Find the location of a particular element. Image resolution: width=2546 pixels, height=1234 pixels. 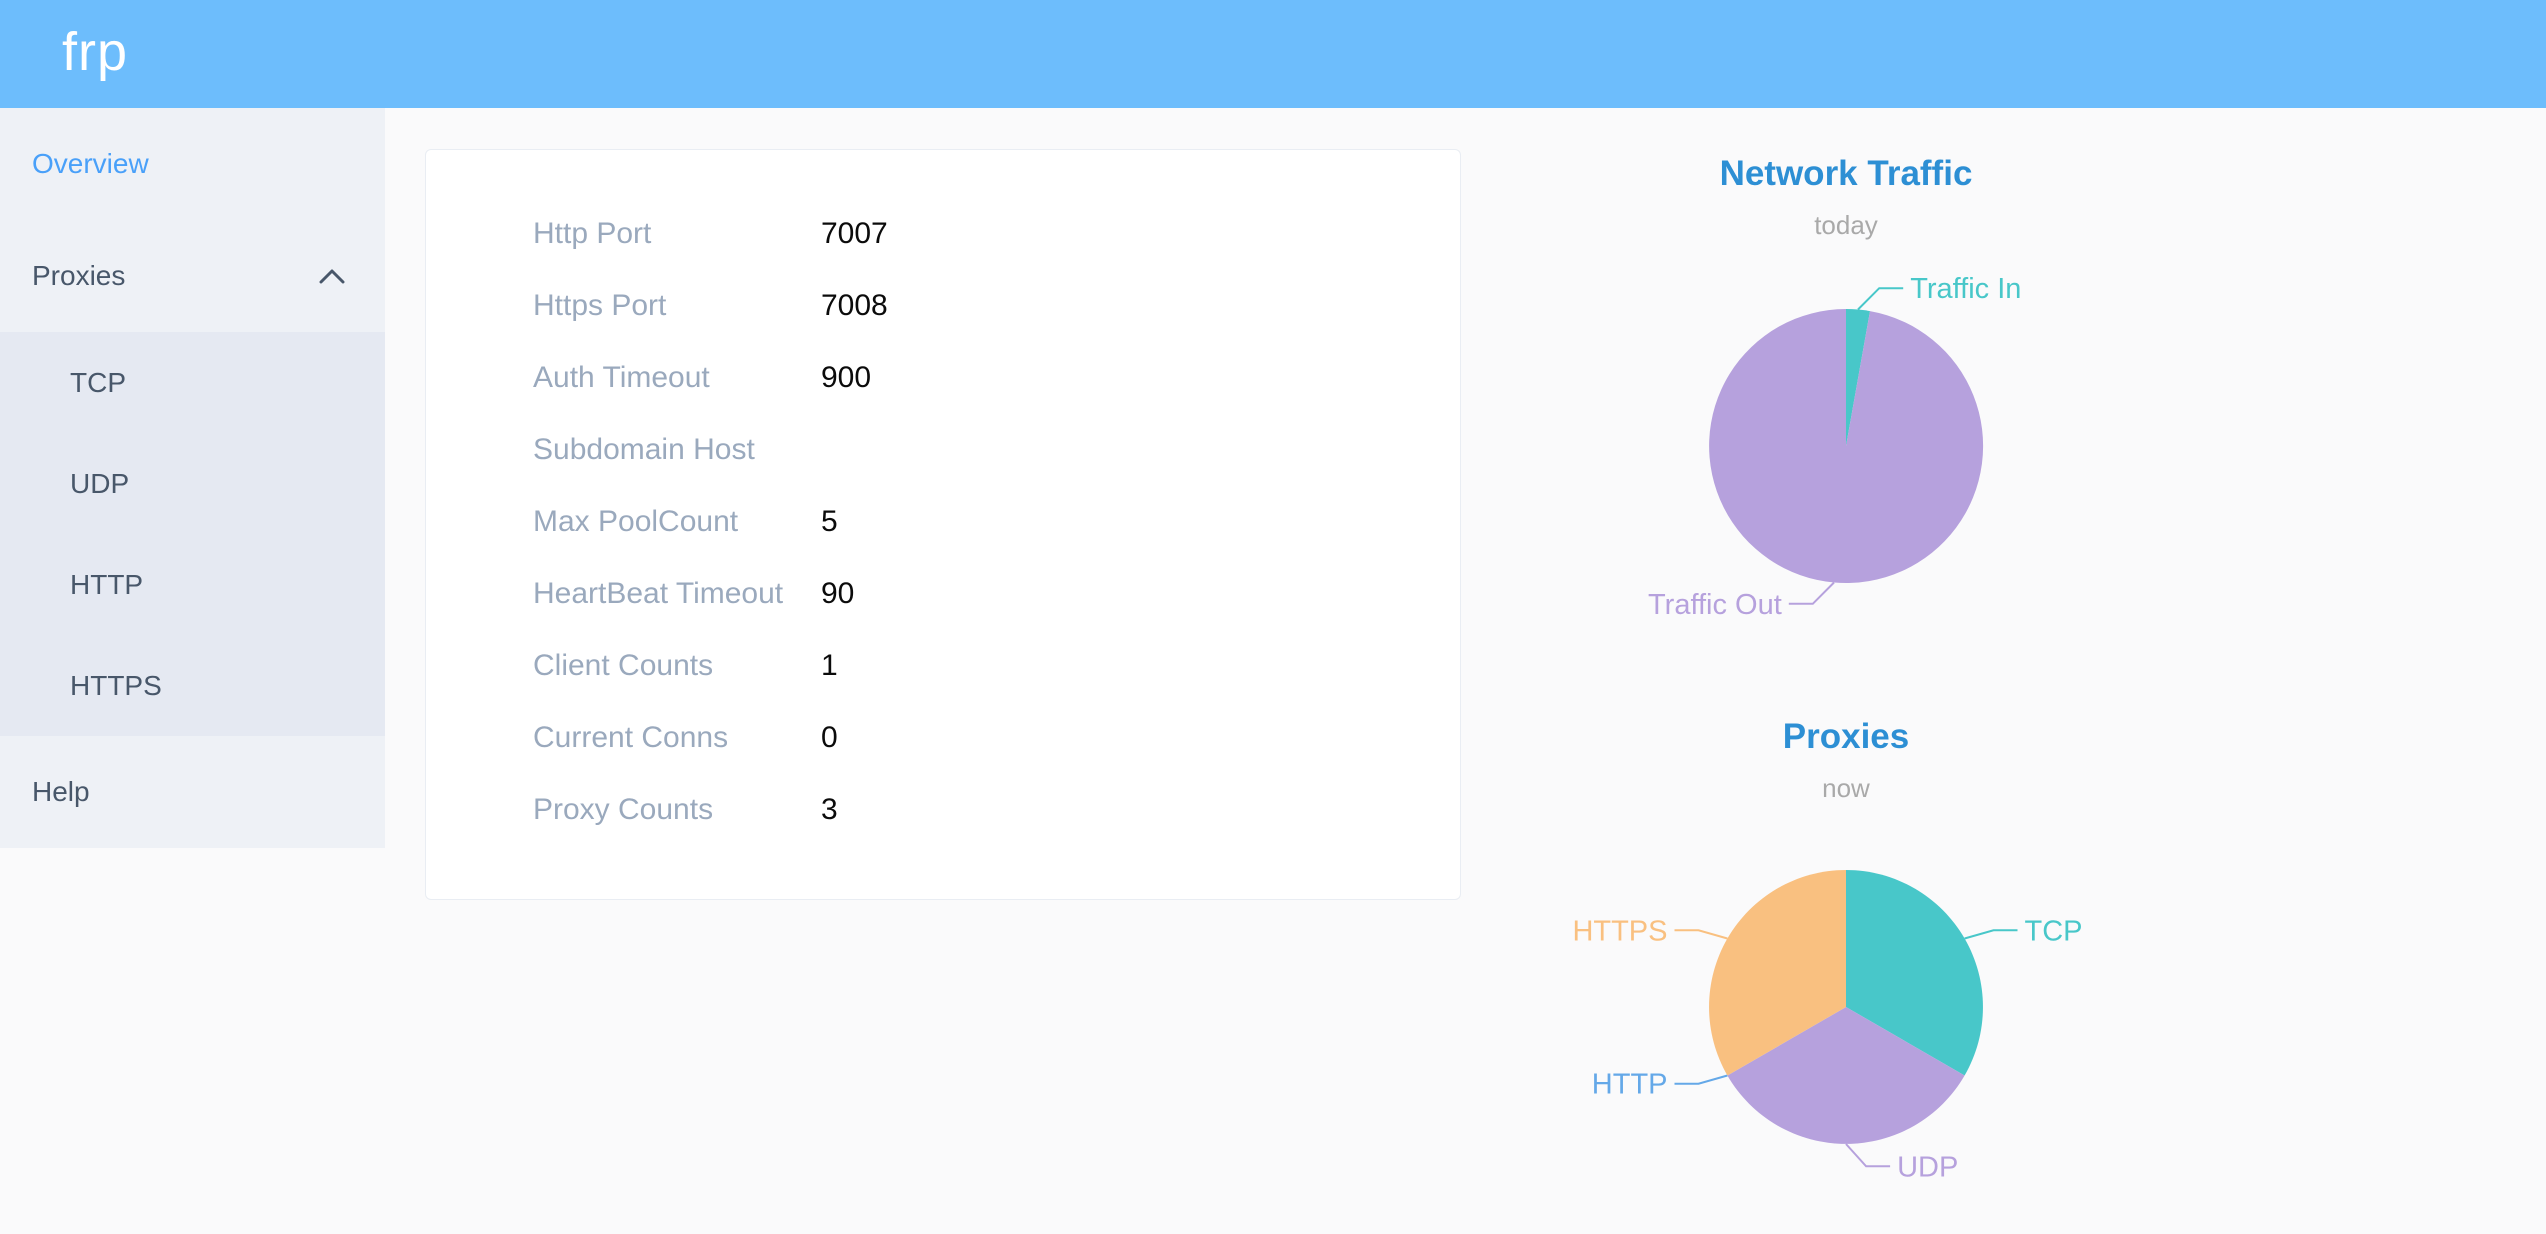

chart-title: Network Traffic is located at coordinates (1846, 173).